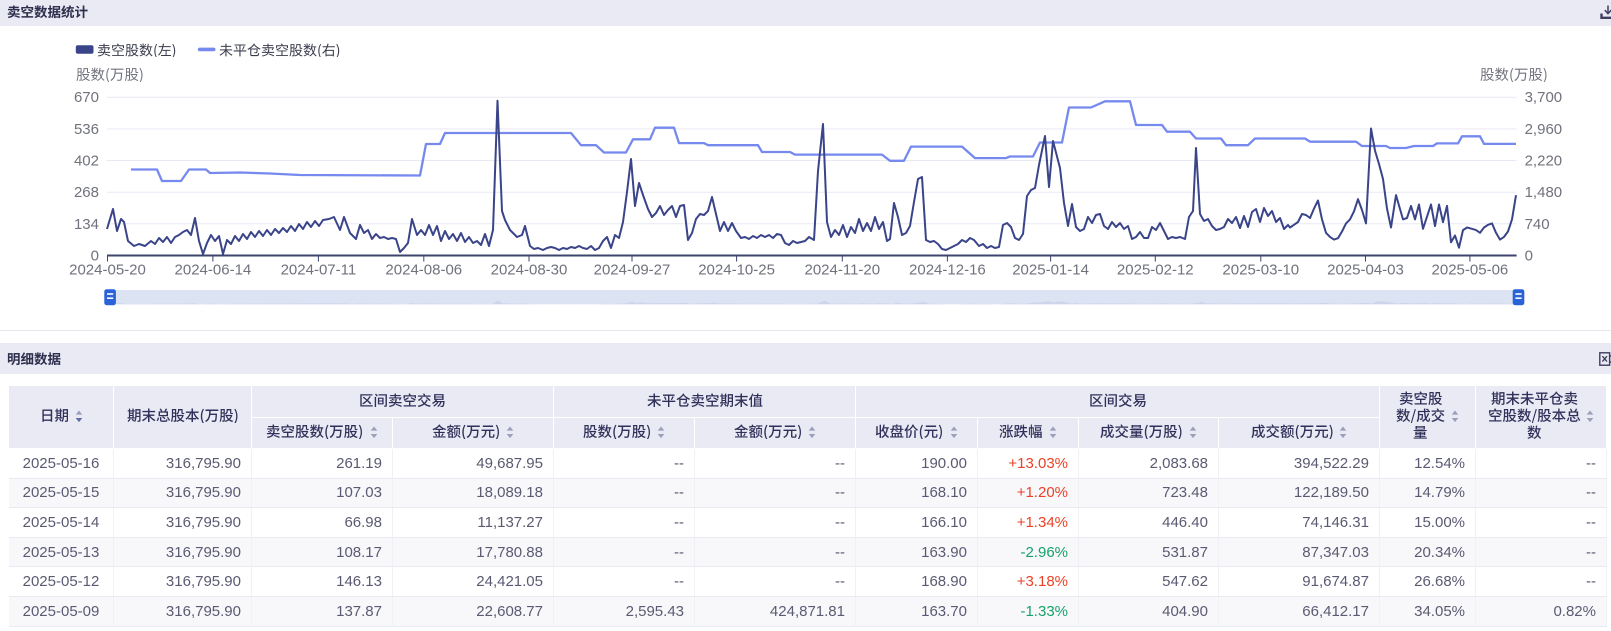 The image size is (1611, 631). What do you see at coordinates (86, 224) in the screenshot?
I see `svg-text: 134` at bounding box center [86, 224].